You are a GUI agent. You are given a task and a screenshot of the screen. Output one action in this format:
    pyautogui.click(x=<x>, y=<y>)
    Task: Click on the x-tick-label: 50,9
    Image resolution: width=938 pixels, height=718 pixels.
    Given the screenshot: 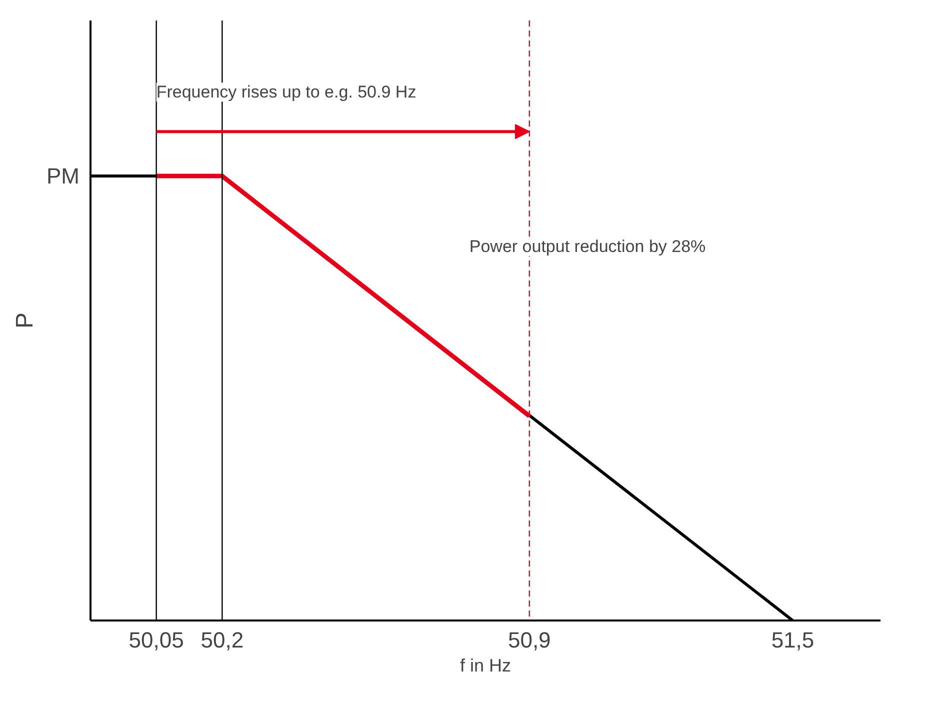 What is the action you would take?
    pyautogui.click(x=529, y=640)
    